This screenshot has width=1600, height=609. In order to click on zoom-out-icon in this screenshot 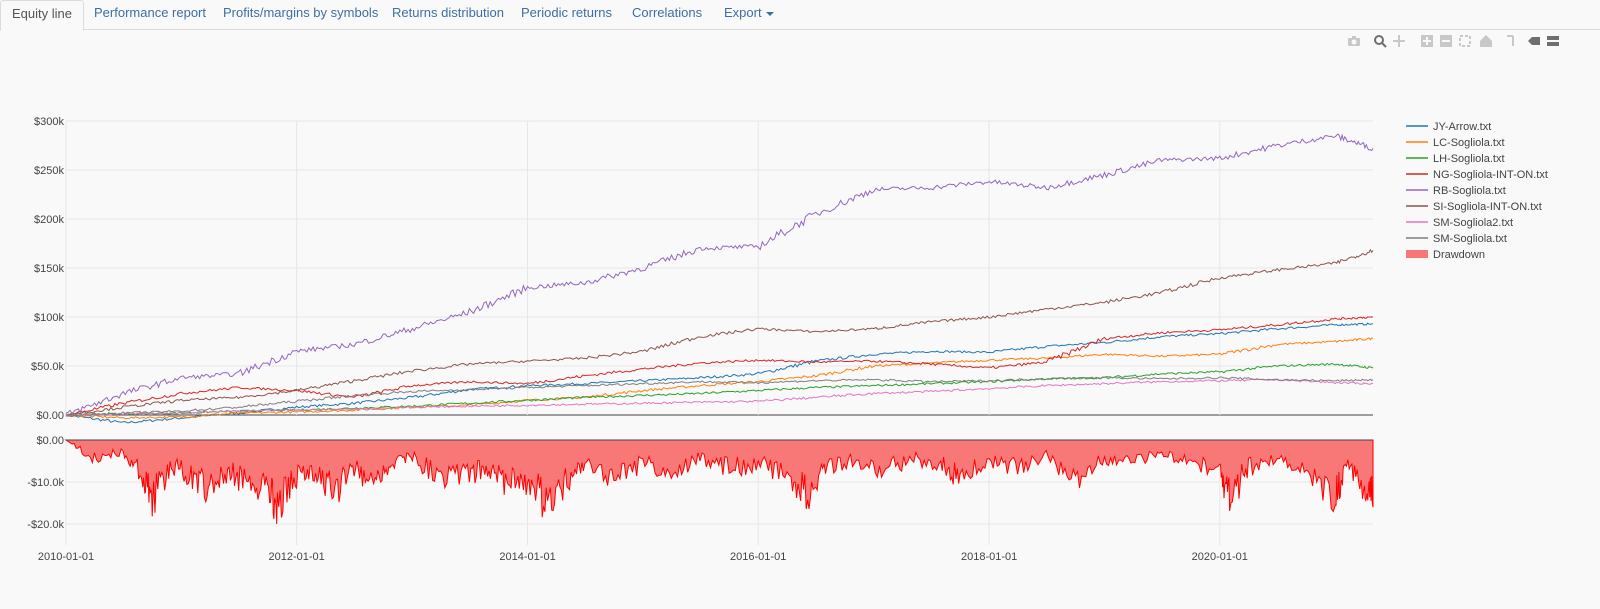, I will do `click(1446, 41)`.